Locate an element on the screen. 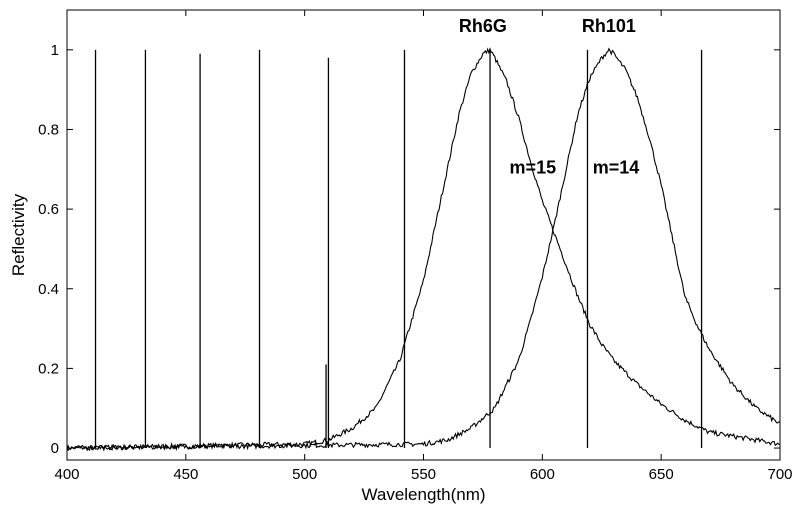 The image size is (797, 509). x-tick-label: 700 is located at coordinates (779, 474).